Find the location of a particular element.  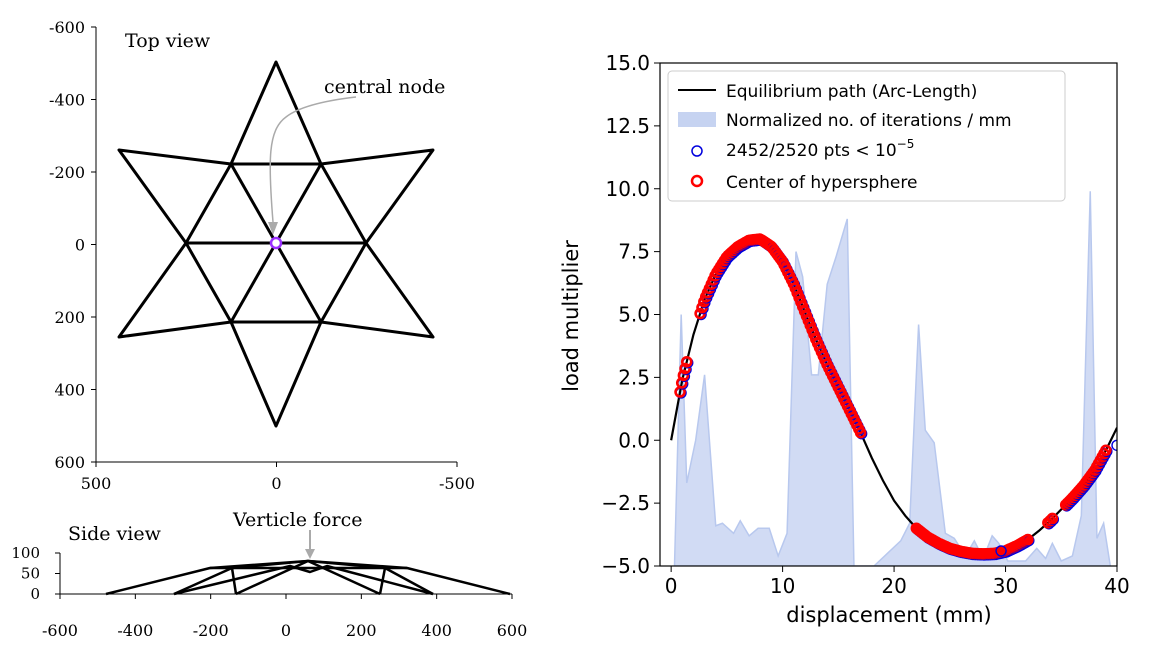

vertical-force-arrowhead is located at coordinates (310, 554).